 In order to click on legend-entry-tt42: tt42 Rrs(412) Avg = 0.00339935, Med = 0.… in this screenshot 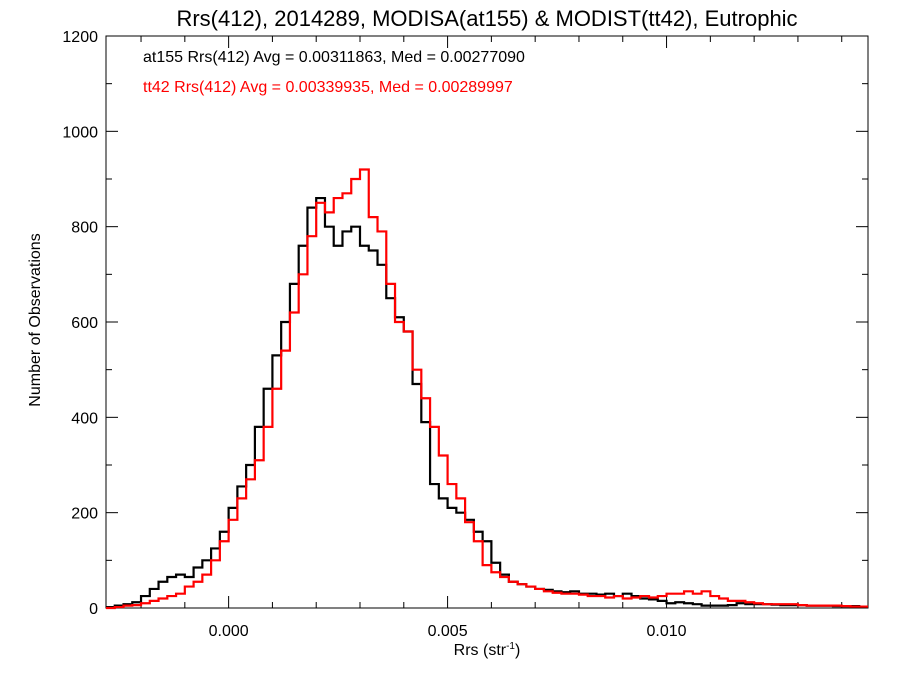, I will do `click(328, 87)`.